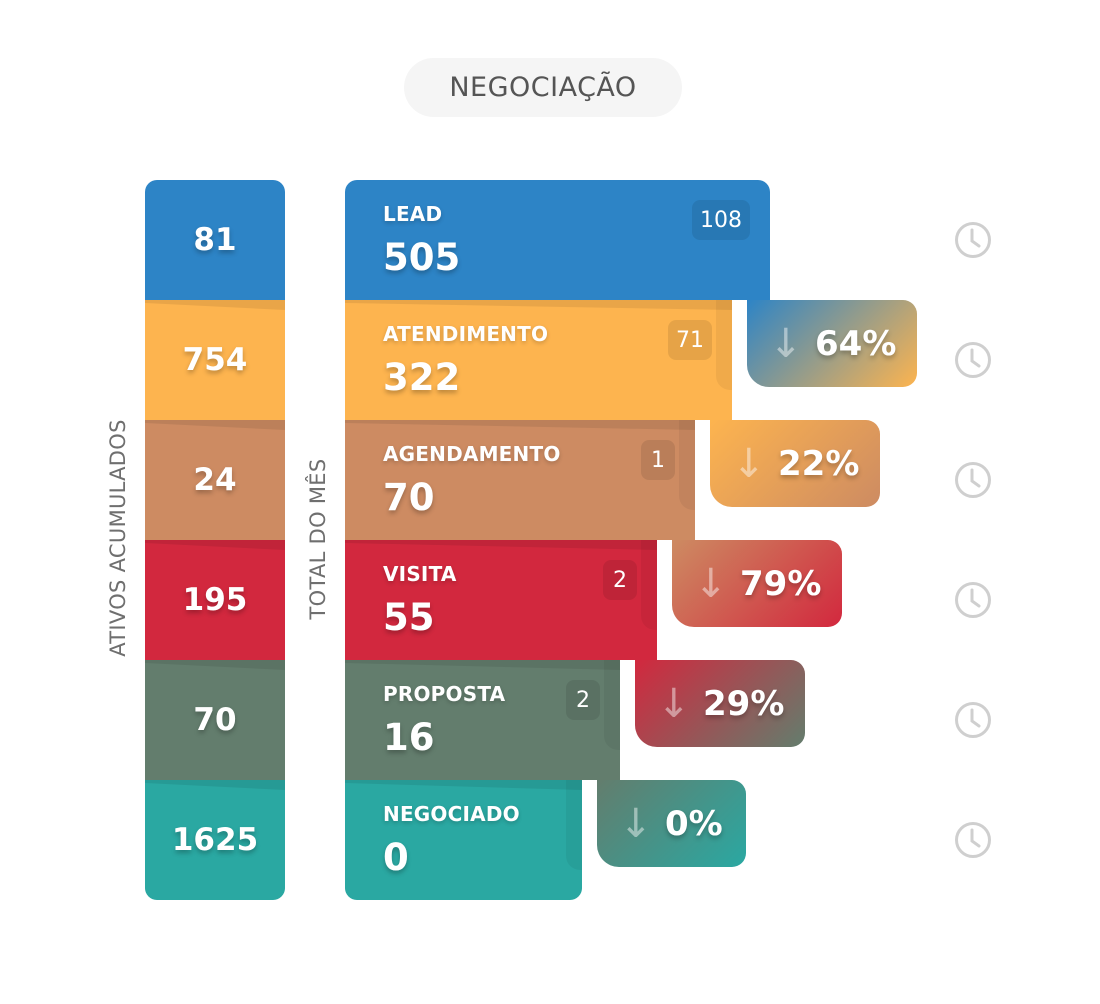  I want to click on drop-badge-visita-proposta: ↓ 29%, so click(720, 703).